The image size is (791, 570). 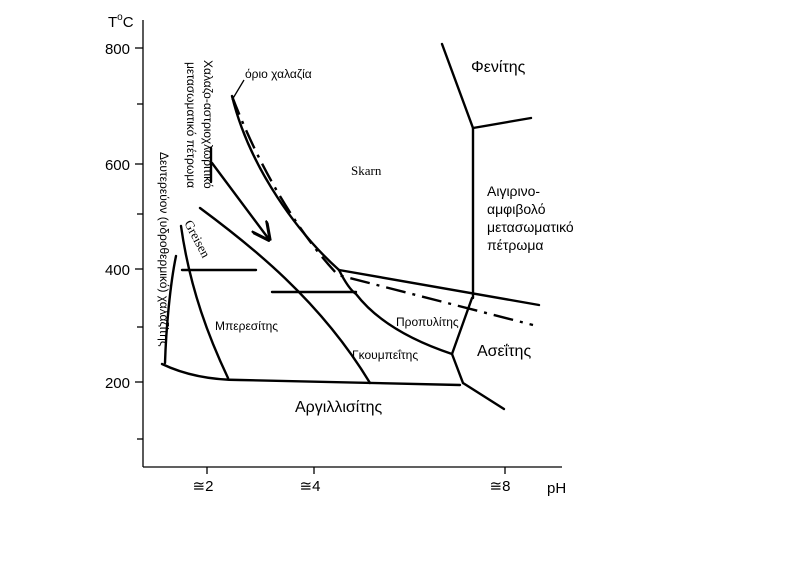 I want to click on boundary-argillizite-top, so click(x=311, y=374).